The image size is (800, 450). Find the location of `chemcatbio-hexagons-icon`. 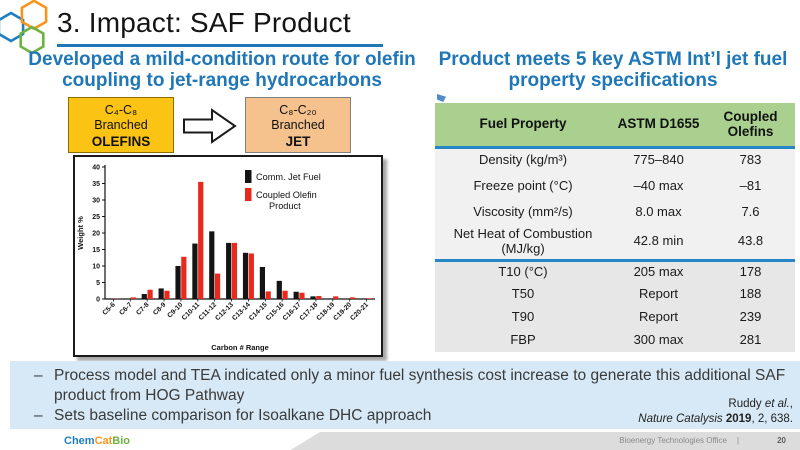

chemcatbio-hexagons-icon is located at coordinates (24, 27).